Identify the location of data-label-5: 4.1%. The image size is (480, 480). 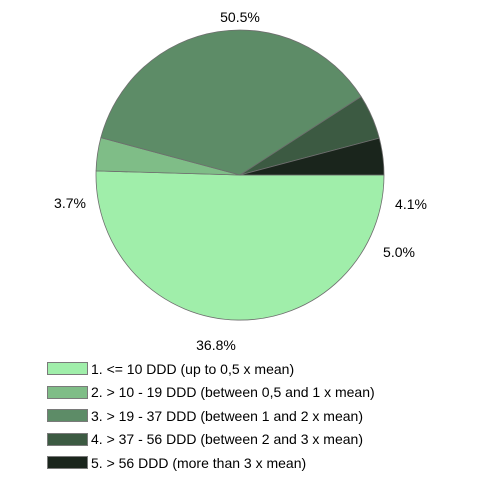
(411, 204).